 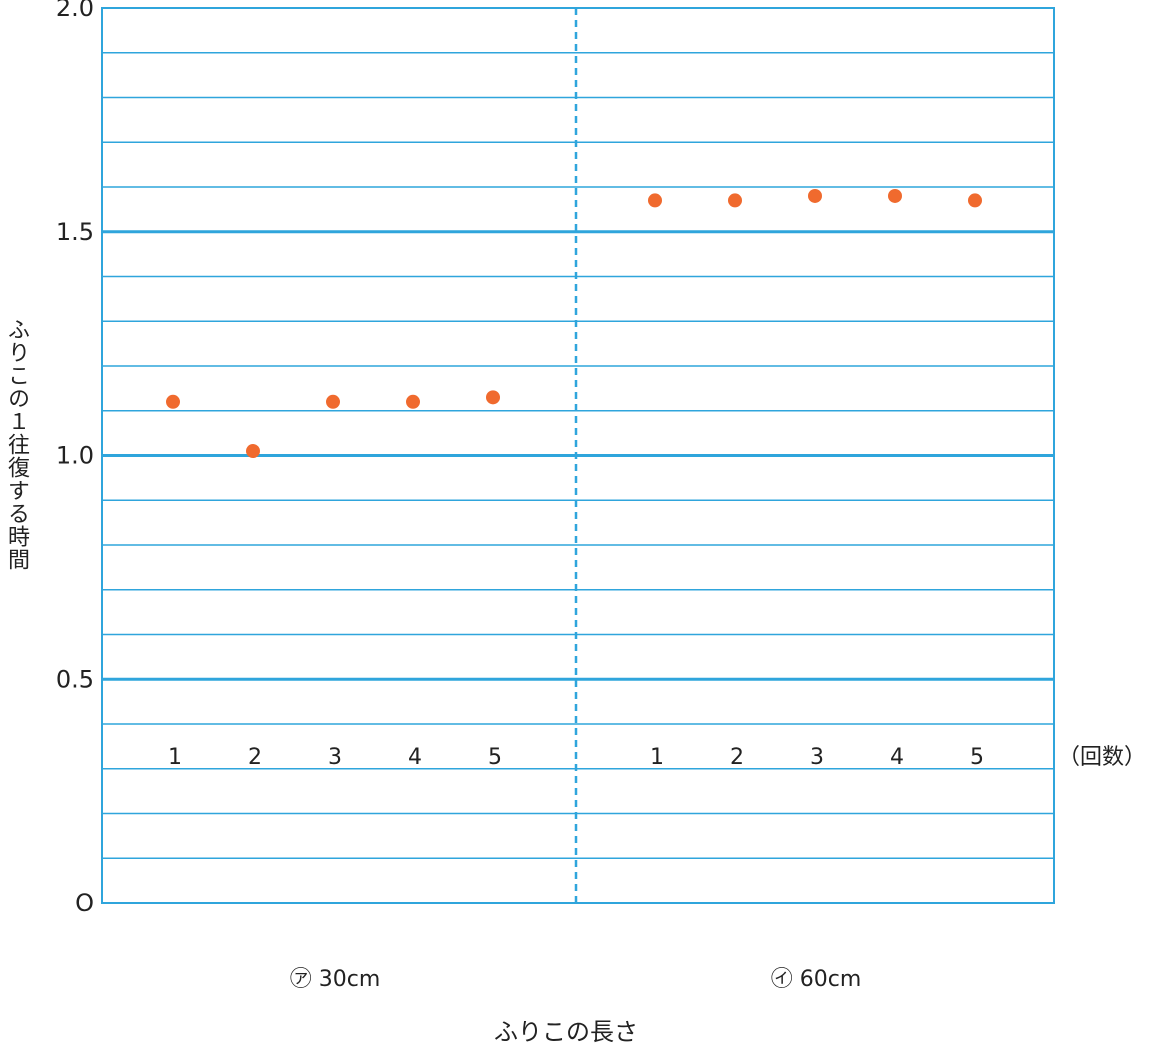 I want to click on x-tick-labels: 1 2 3 4 5 1 2 3 4 5, so click(x=576, y=757).